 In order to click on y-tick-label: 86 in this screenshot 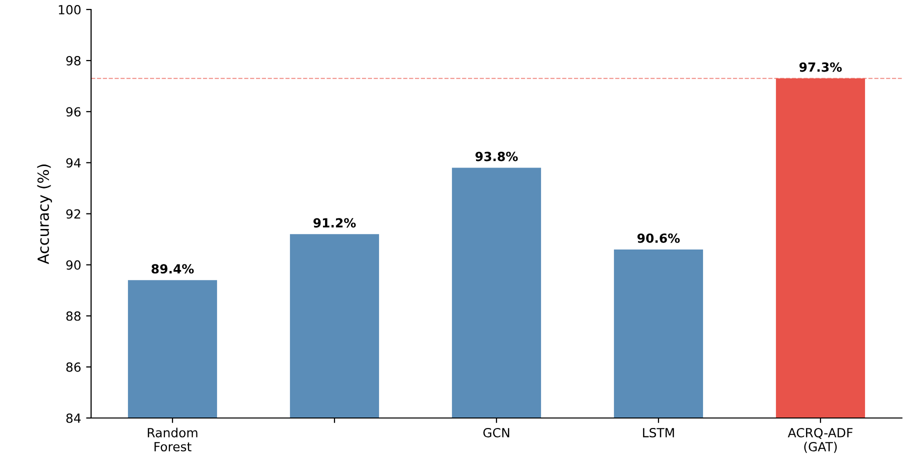, I will do `click(73, 367)`.